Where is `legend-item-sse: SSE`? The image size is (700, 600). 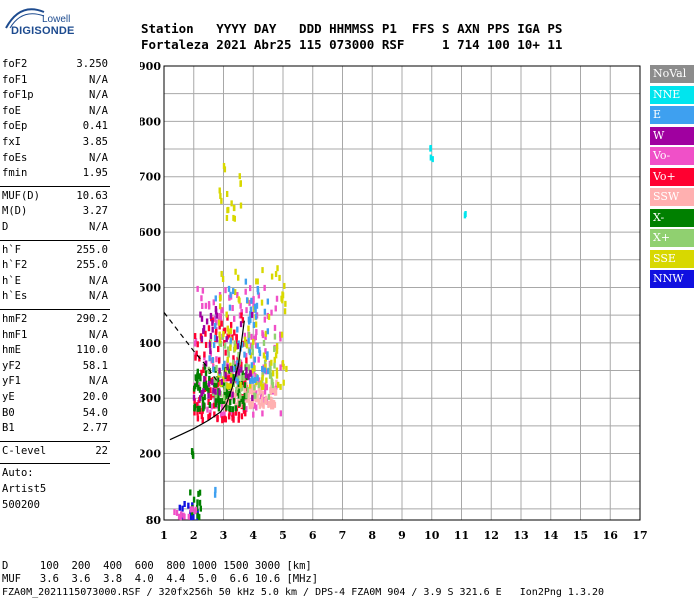
legend-item-sse: SSE is located at coordinates (672, 258).